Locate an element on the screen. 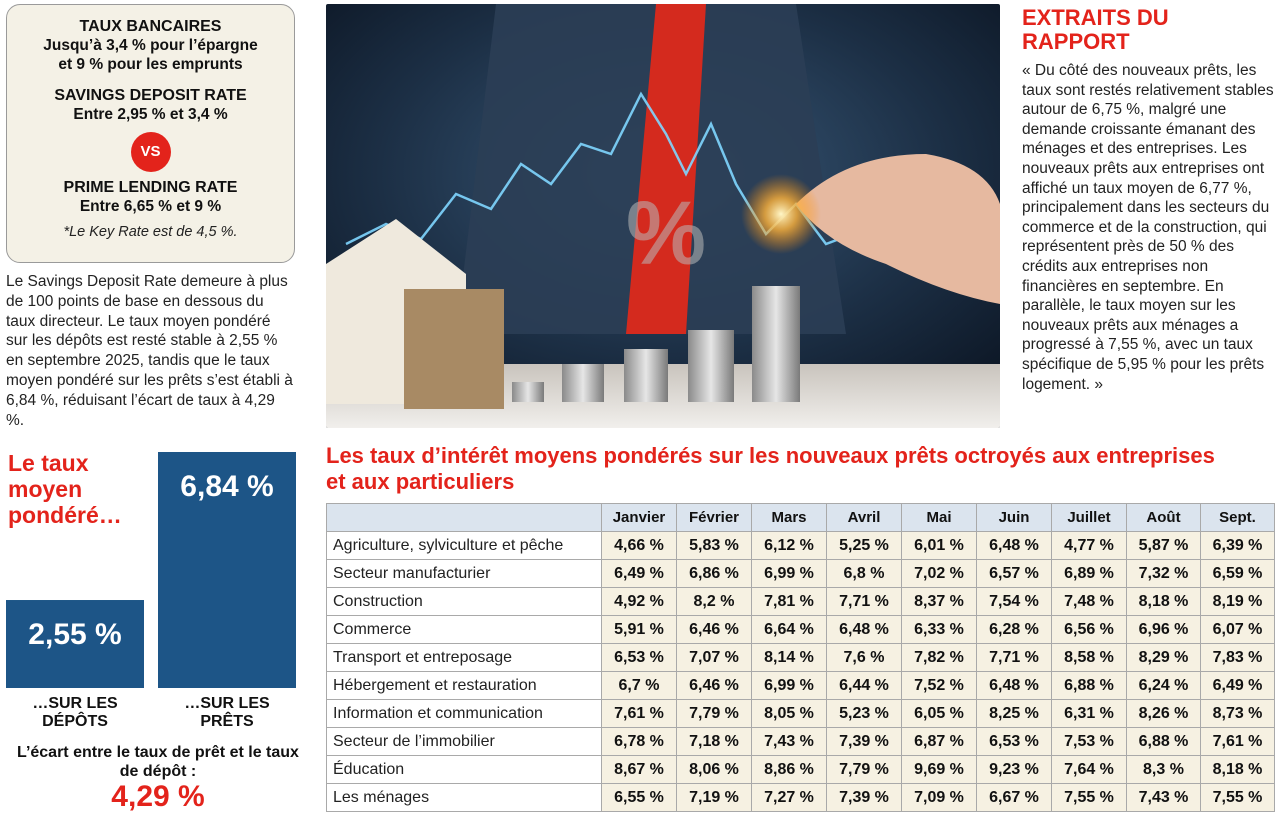 The height and width of the screenshot is (816, 1280). table-cell: 8,05 % is located at coordinates (789, 713).